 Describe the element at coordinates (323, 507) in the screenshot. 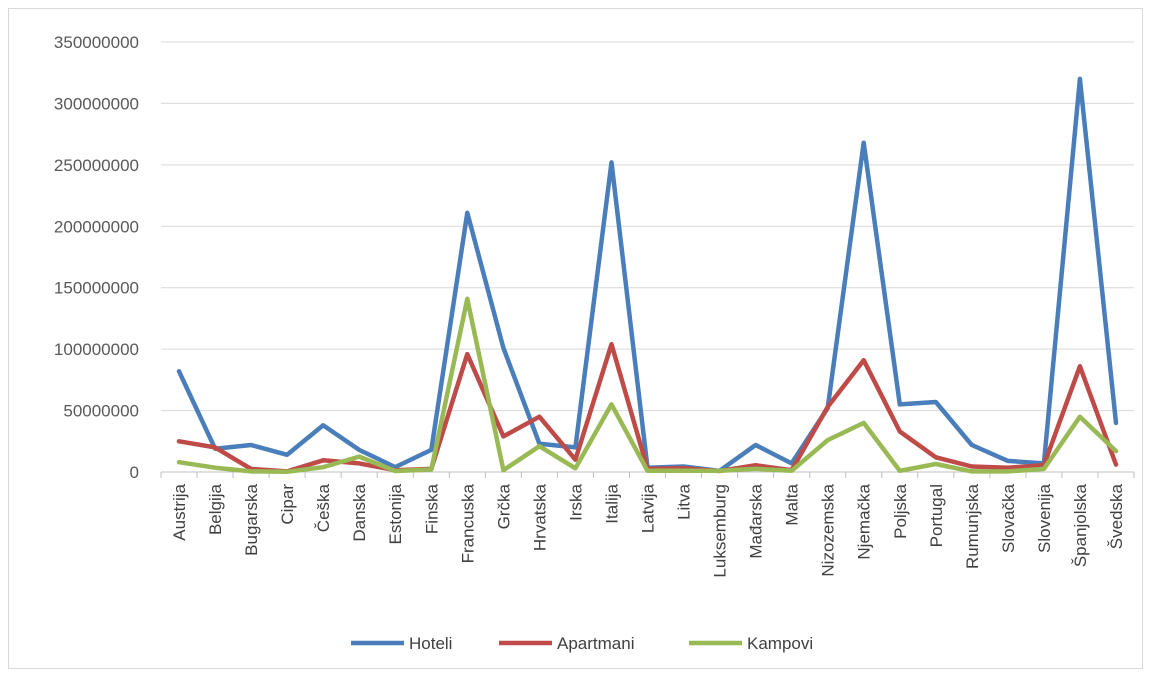

I see `x-tick-label: Češka` at that location.